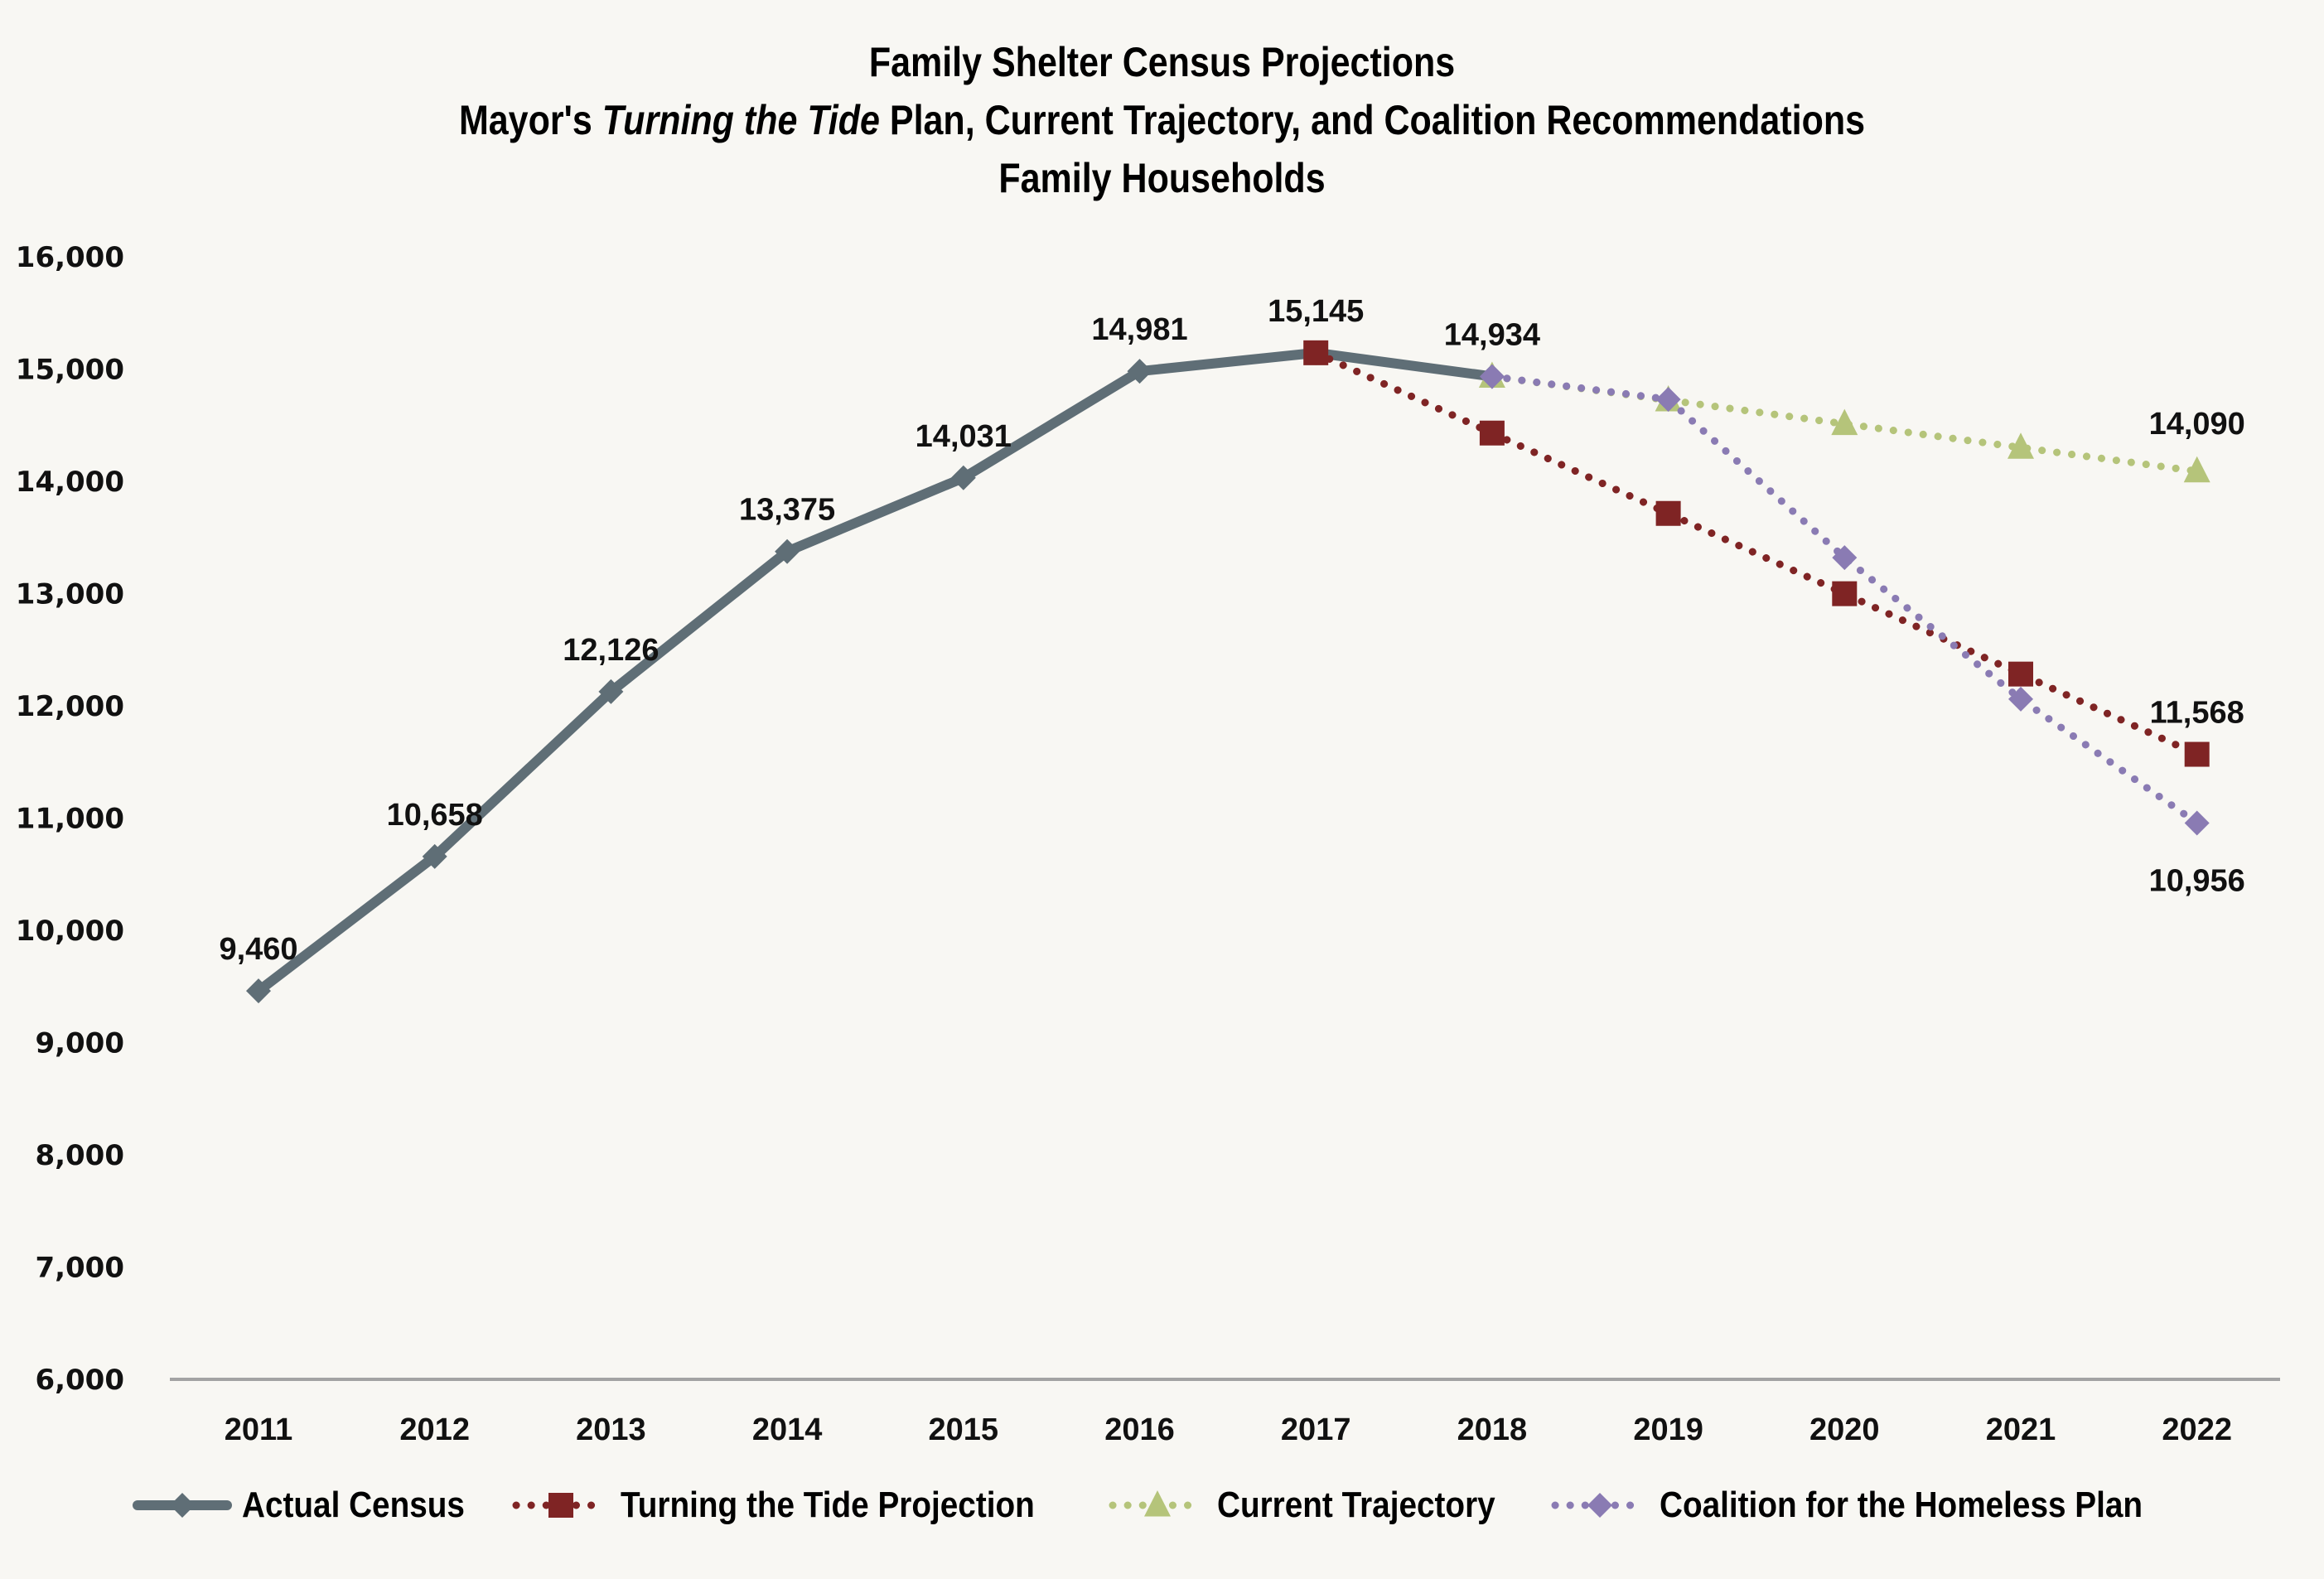  I want to click on series-current-trajectory, so click(1844, 422).